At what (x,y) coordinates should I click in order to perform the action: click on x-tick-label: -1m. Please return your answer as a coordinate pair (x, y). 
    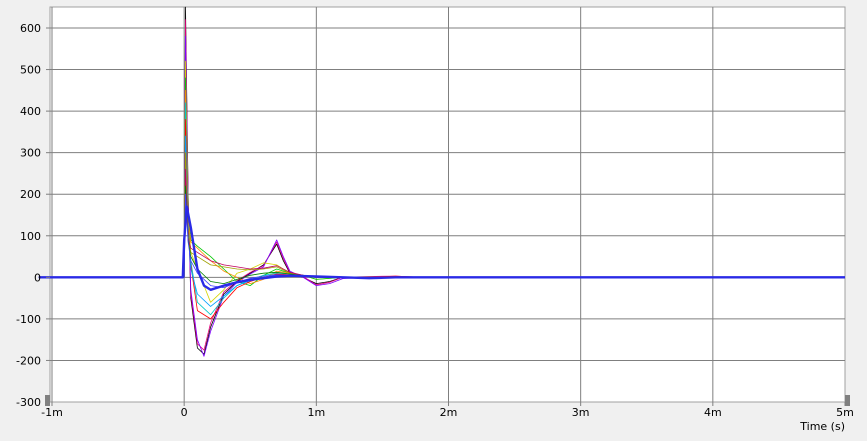
    Looking at the image, I should click on (52, 412).